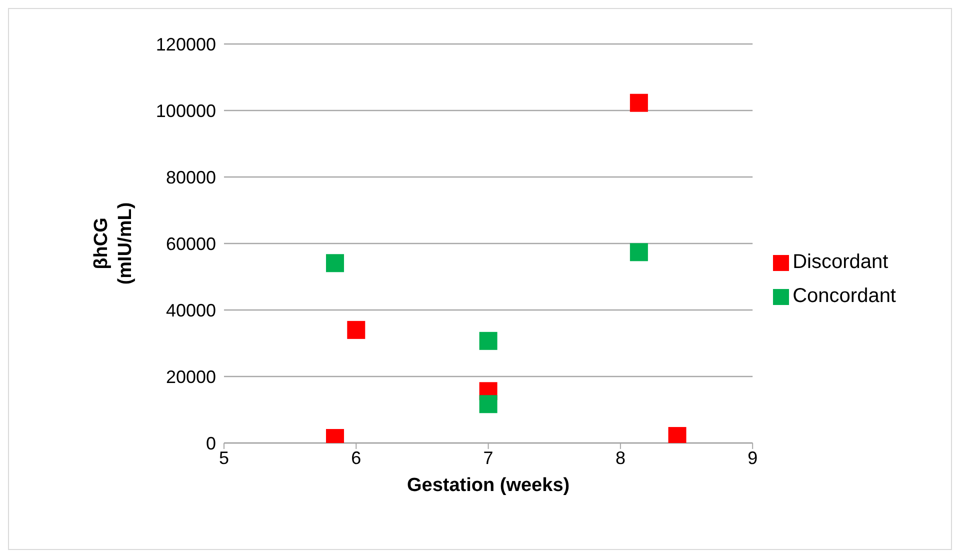  What do you see at coordinates (224, 458) in the screenshot?
I see `x-tick-label: 5` at bounding box center [224, 458].